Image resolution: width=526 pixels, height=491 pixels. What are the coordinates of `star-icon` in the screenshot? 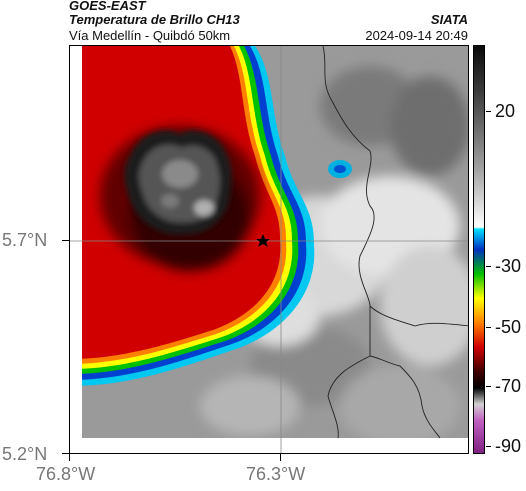 It's located at (263, 240).